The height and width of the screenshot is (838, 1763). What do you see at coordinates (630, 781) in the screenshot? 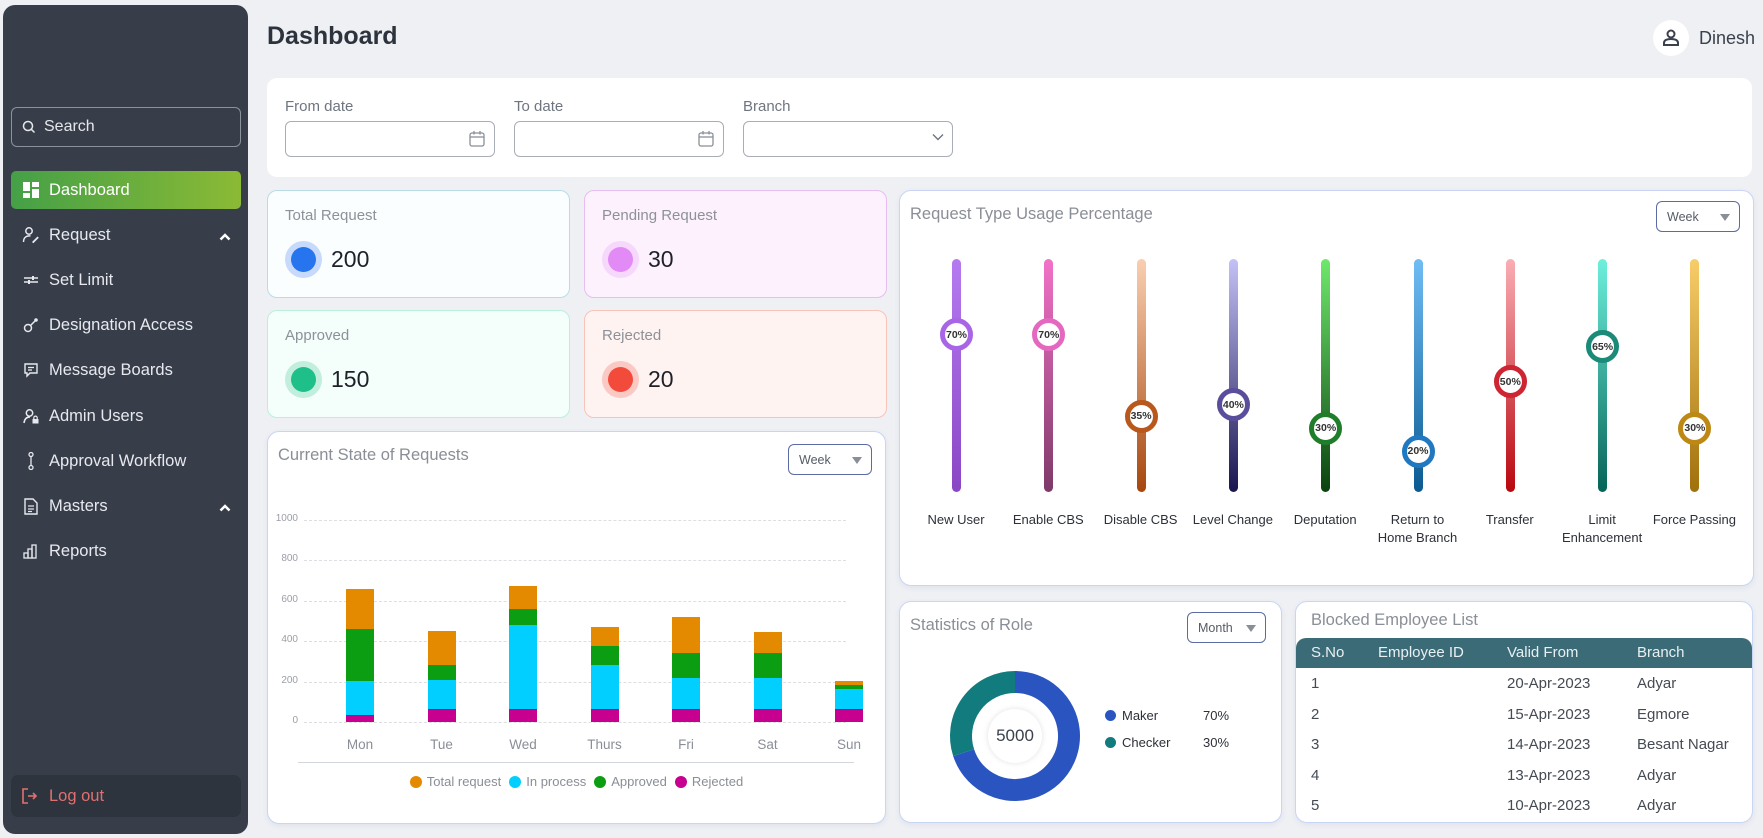
I see `legend-item: Approved` at bounding box center [630, 781].